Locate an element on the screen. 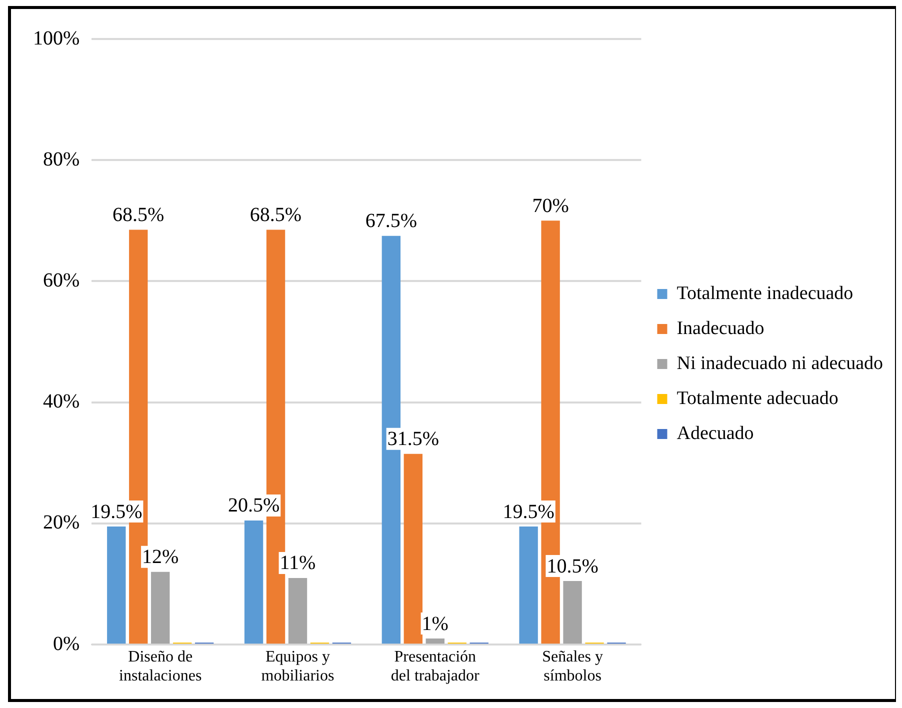  legend-label: Adecuado is located at coordinates (715, 433).